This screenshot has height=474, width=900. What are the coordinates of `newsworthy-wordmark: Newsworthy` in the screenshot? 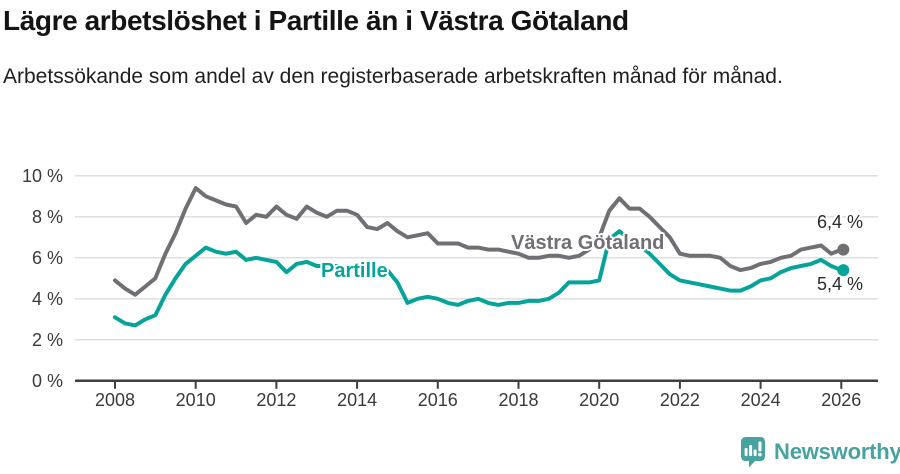 It's located at (837, 451).